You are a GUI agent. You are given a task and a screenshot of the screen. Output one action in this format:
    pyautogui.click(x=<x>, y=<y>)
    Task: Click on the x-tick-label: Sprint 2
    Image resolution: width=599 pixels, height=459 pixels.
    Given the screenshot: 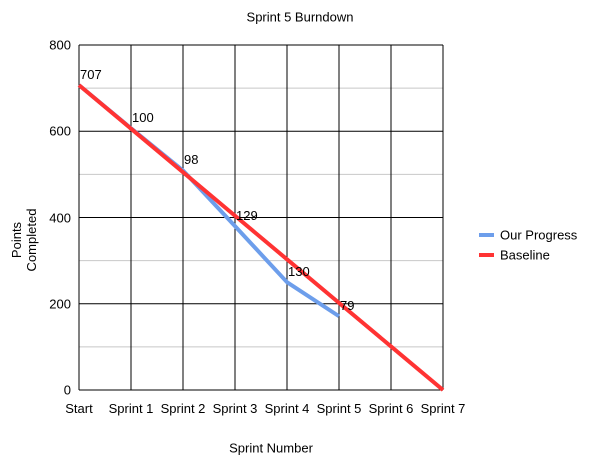 What is the action you would take?
    pyautogui.click(x=183, y=408)
    